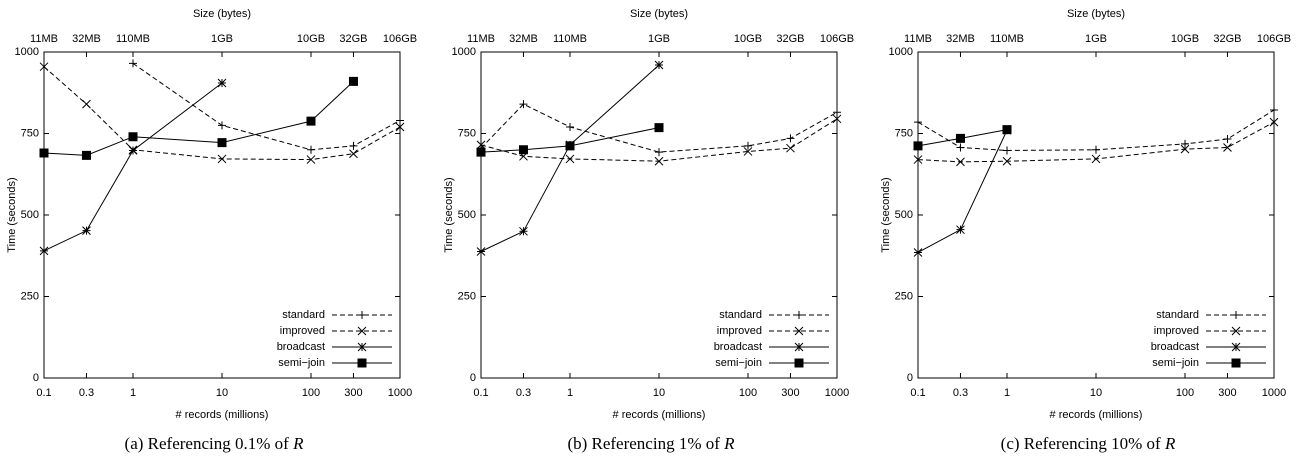 This screenshot has width=1310, height=462. What do you see at coordinates (651, 443) in the screenshot?
I see `caption: (b) Referencing 1% of R` at bounding box center [651, 443].